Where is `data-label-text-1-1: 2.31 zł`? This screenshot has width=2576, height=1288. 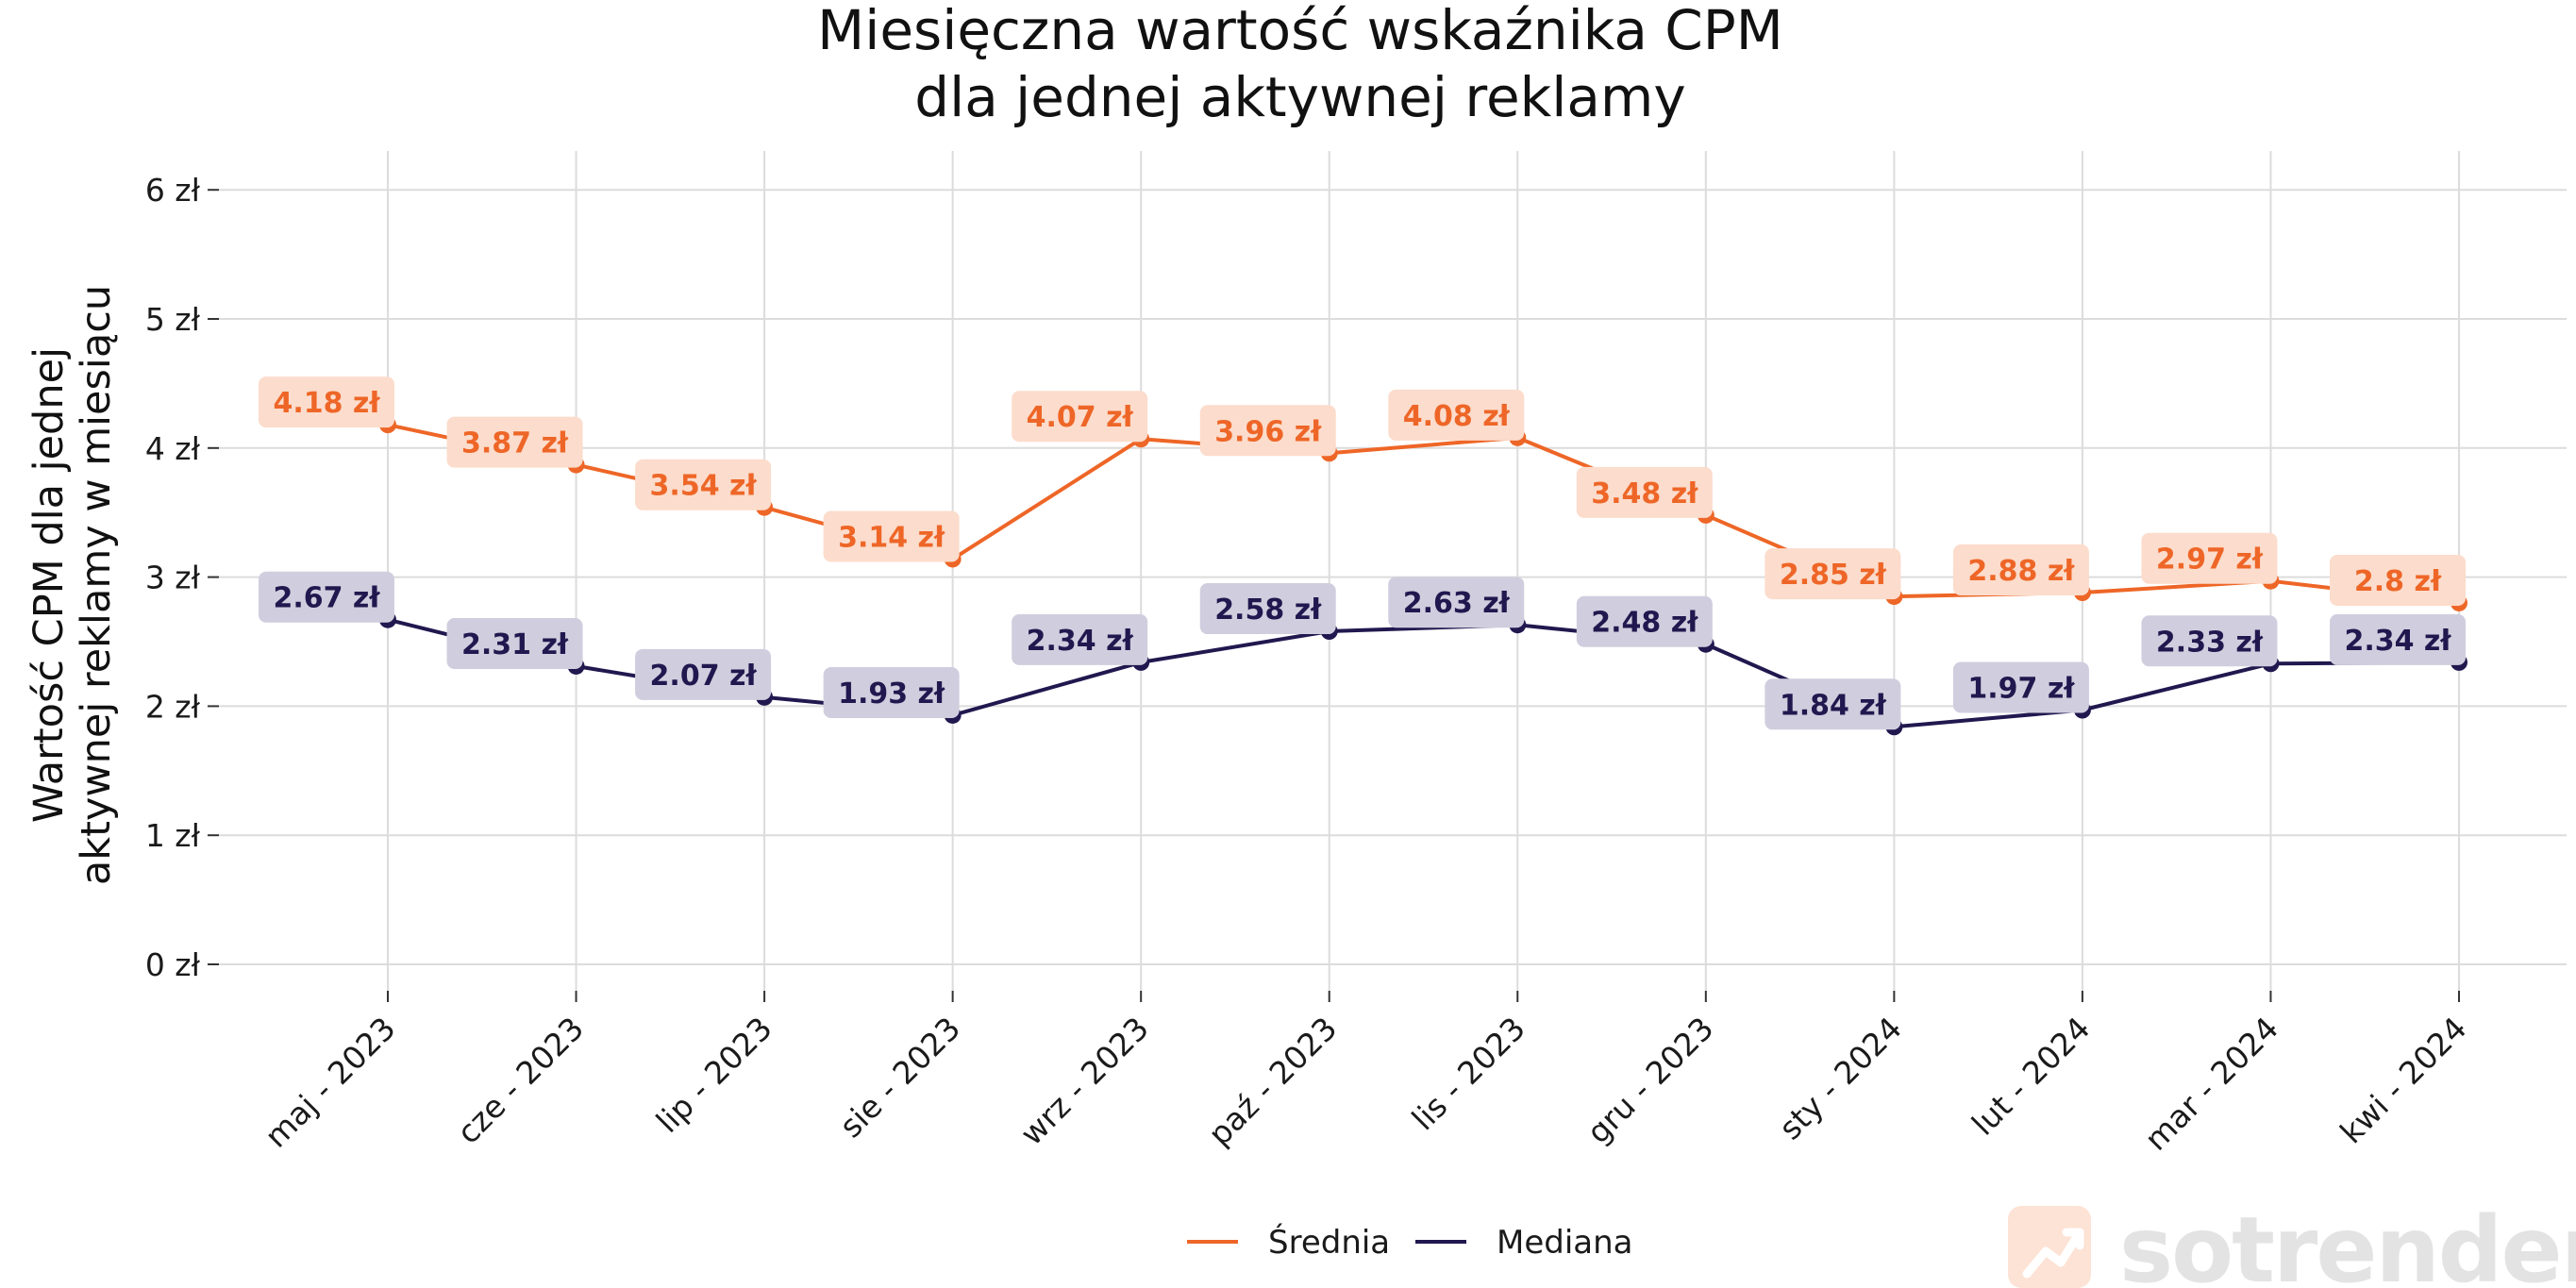 data-label-text-1-1: 2.31 zł is located at coordinates (515, 644).